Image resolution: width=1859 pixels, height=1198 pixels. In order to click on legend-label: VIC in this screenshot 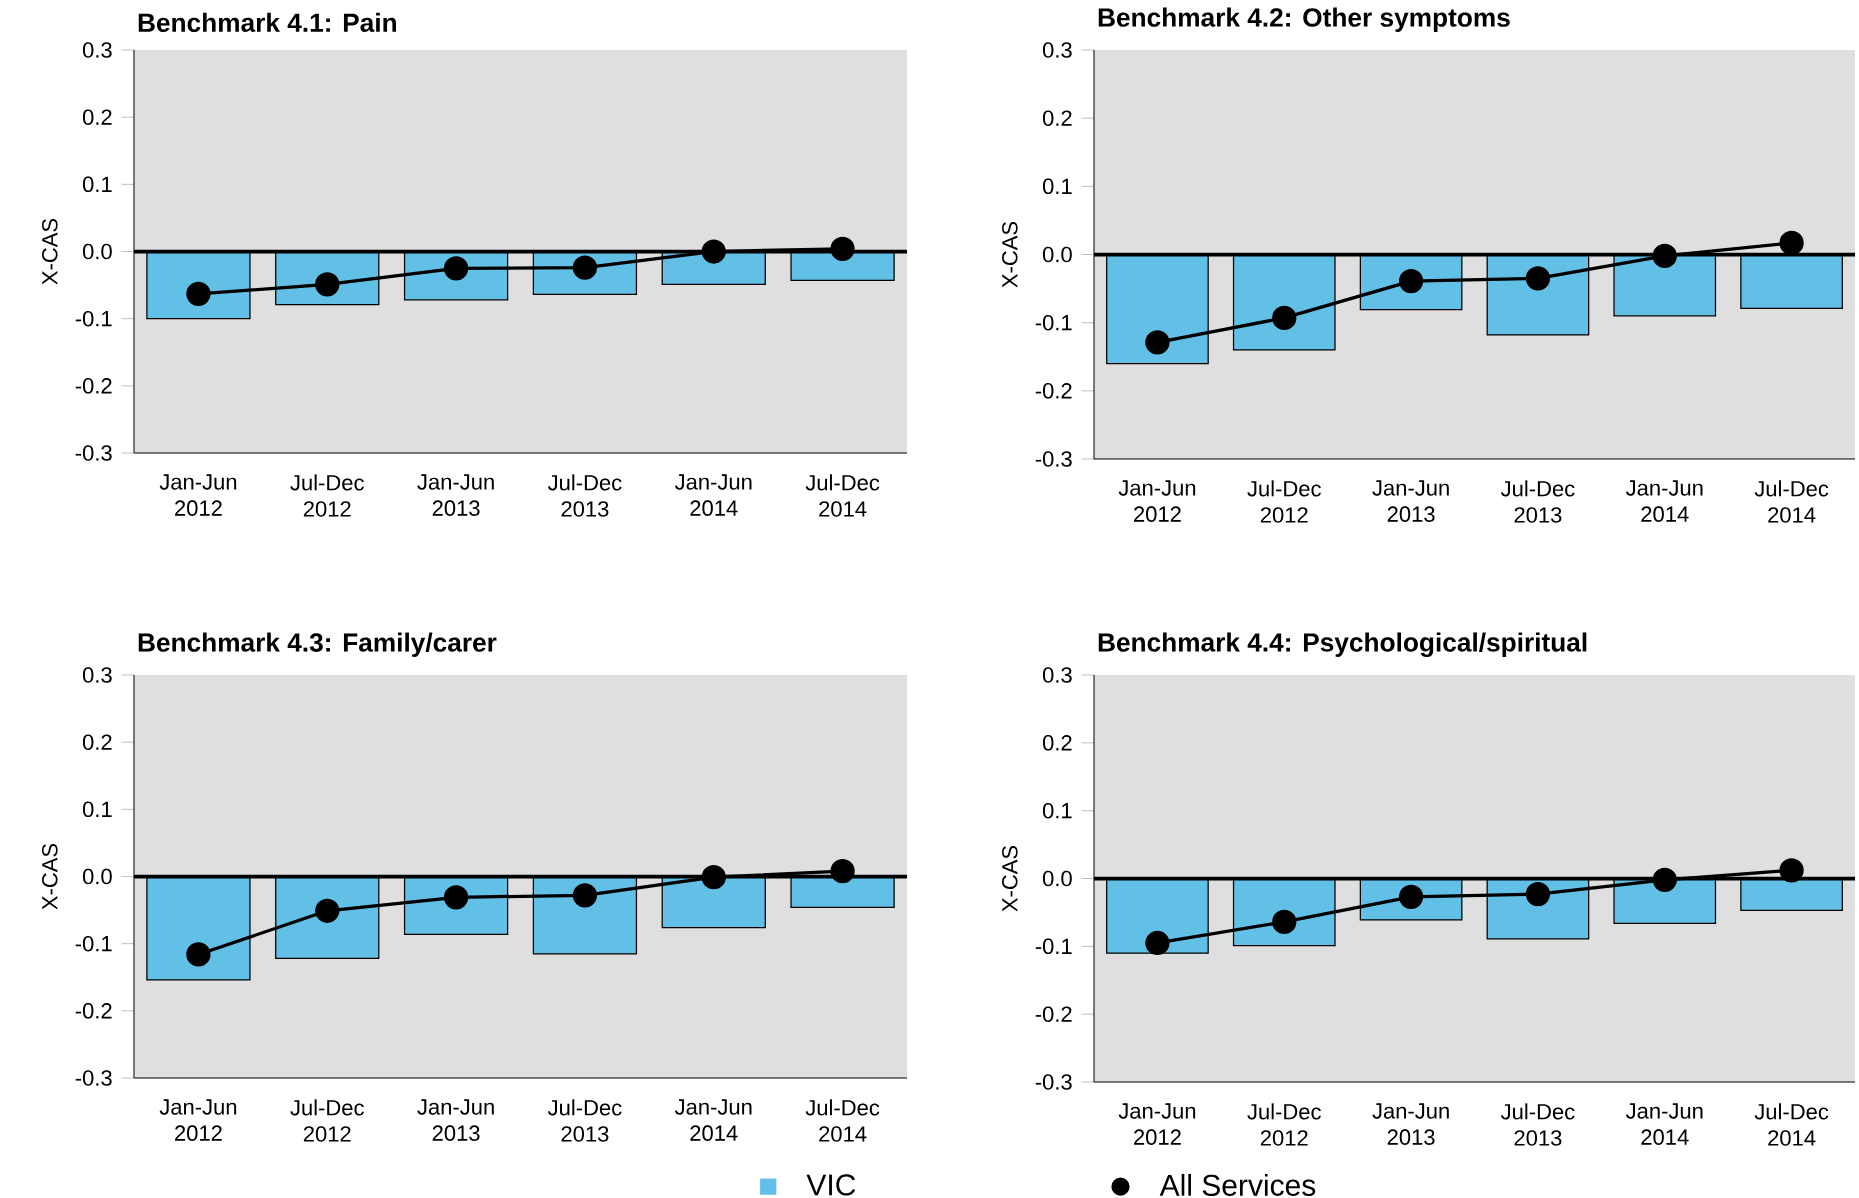, I will do `click(831, 1185)`.